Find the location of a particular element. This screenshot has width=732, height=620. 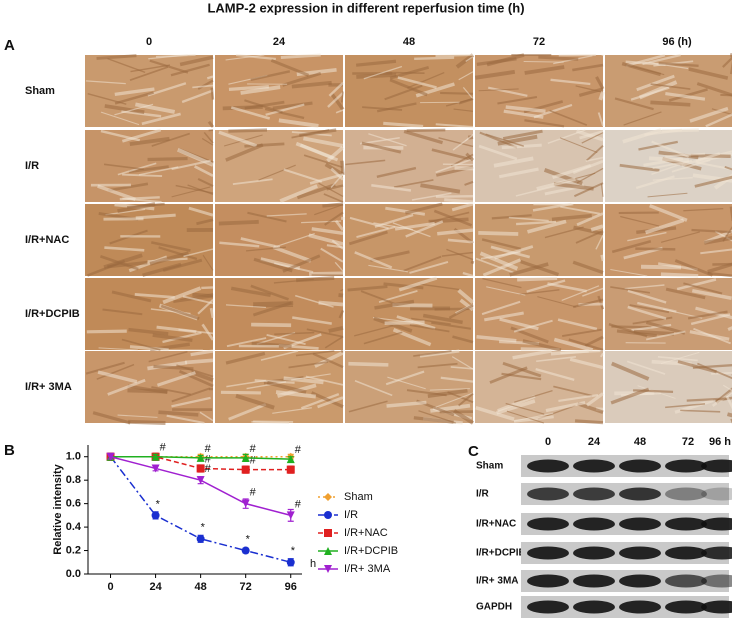

x-axis-label: h is located at coordinates (313, 564).